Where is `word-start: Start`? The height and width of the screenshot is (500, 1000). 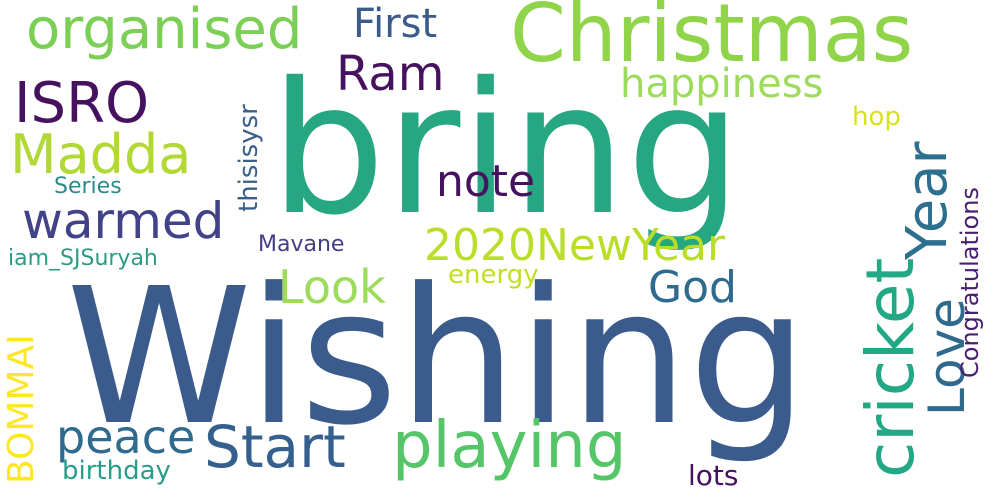
word-start: Start is located at coordinates (275, 447).